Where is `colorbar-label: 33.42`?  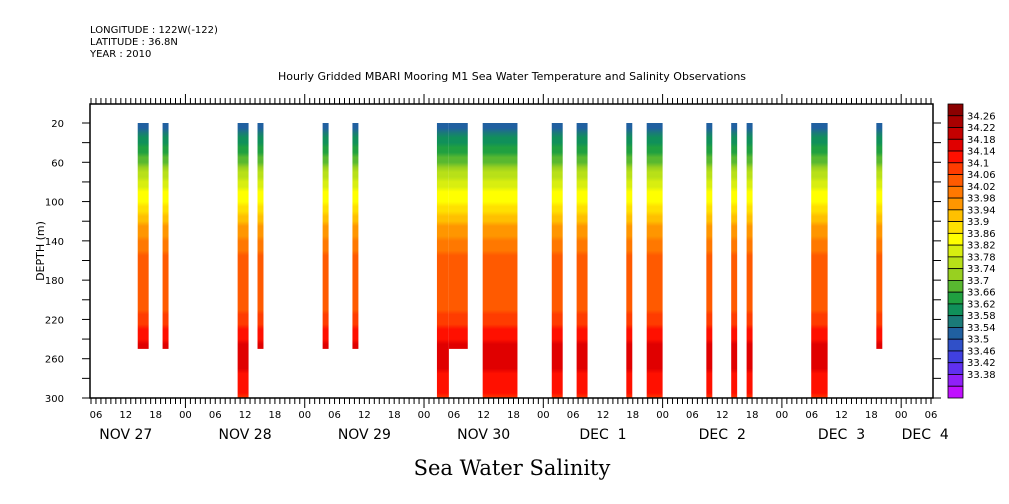
colorbar-label: 33.42 is located at coordinates (981, 363).